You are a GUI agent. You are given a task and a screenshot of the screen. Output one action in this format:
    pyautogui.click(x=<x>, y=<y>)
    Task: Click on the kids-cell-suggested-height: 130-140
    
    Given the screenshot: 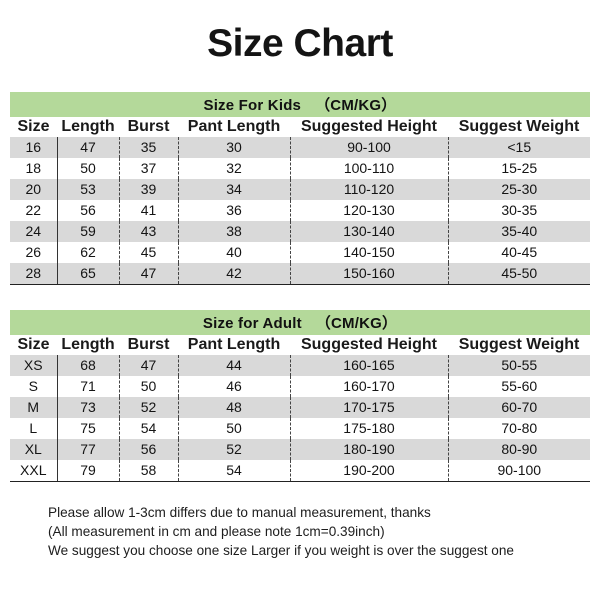 What is the action you would take?
    pyautogui.click(x=369, y=231)
    